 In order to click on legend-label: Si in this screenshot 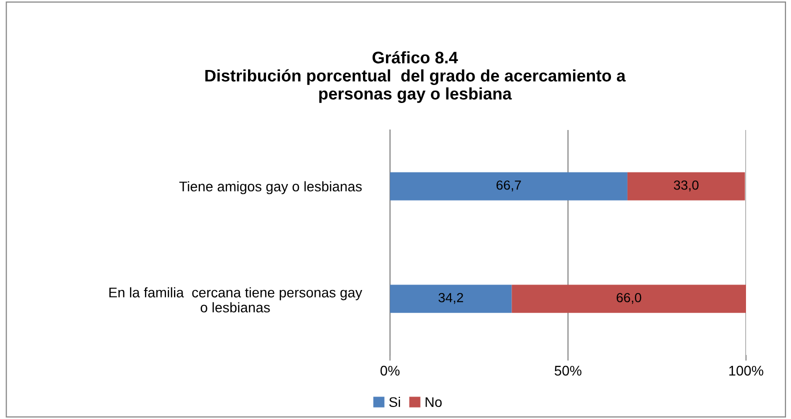, I will do `click(394, 402)`.